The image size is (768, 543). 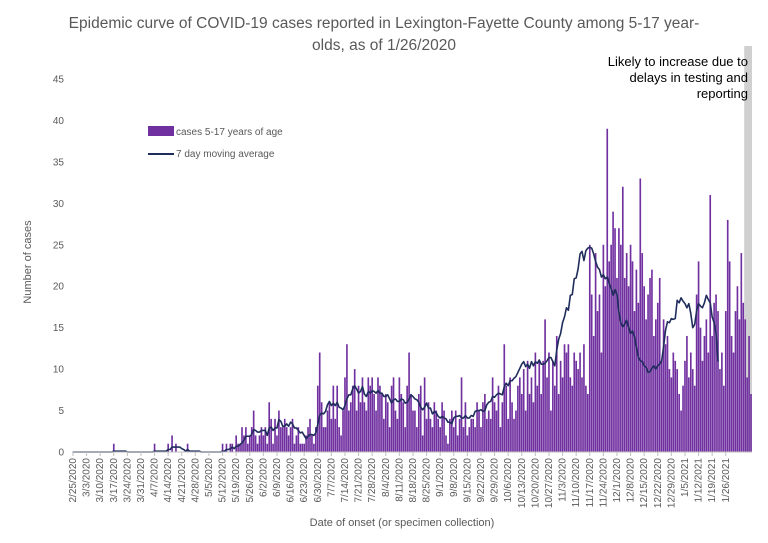 I want to click on x-tick-label: 9/8/2020, so click(x=454, y=477).